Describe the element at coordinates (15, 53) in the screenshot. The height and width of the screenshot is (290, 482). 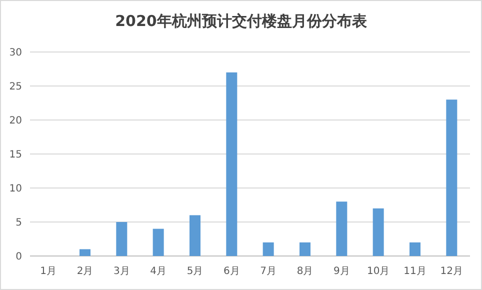
I see `y-tick-label: 30` at that location.